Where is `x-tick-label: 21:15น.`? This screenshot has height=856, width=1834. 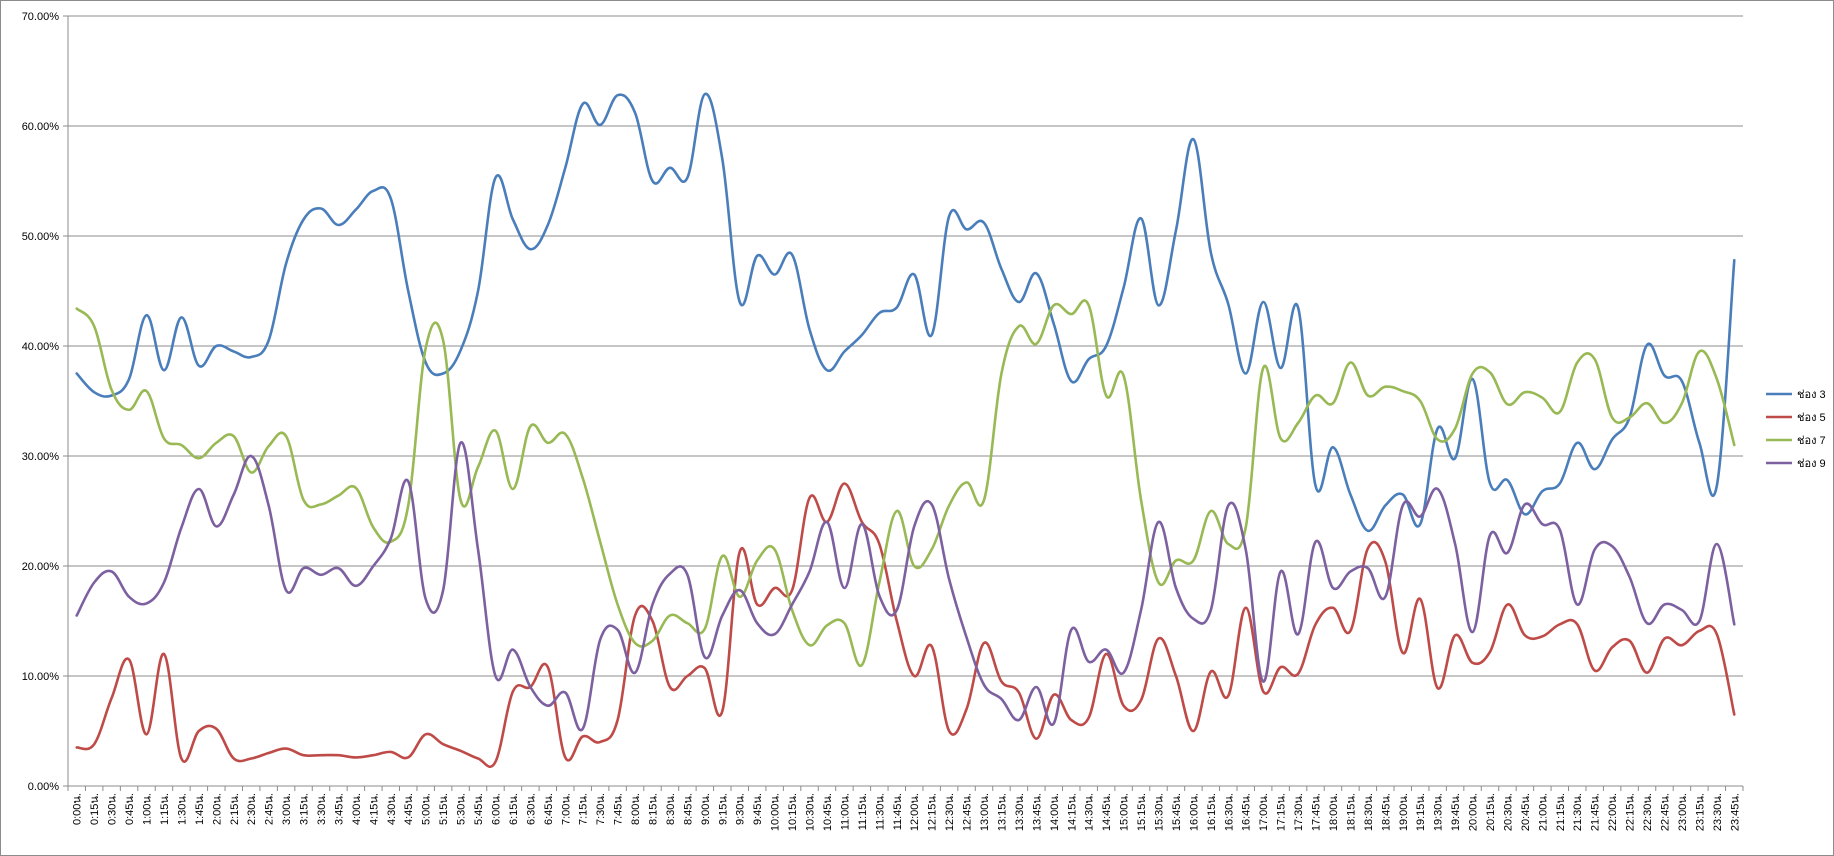 x-tick-label: 21:15น. is located at coordinates (1561, 812).